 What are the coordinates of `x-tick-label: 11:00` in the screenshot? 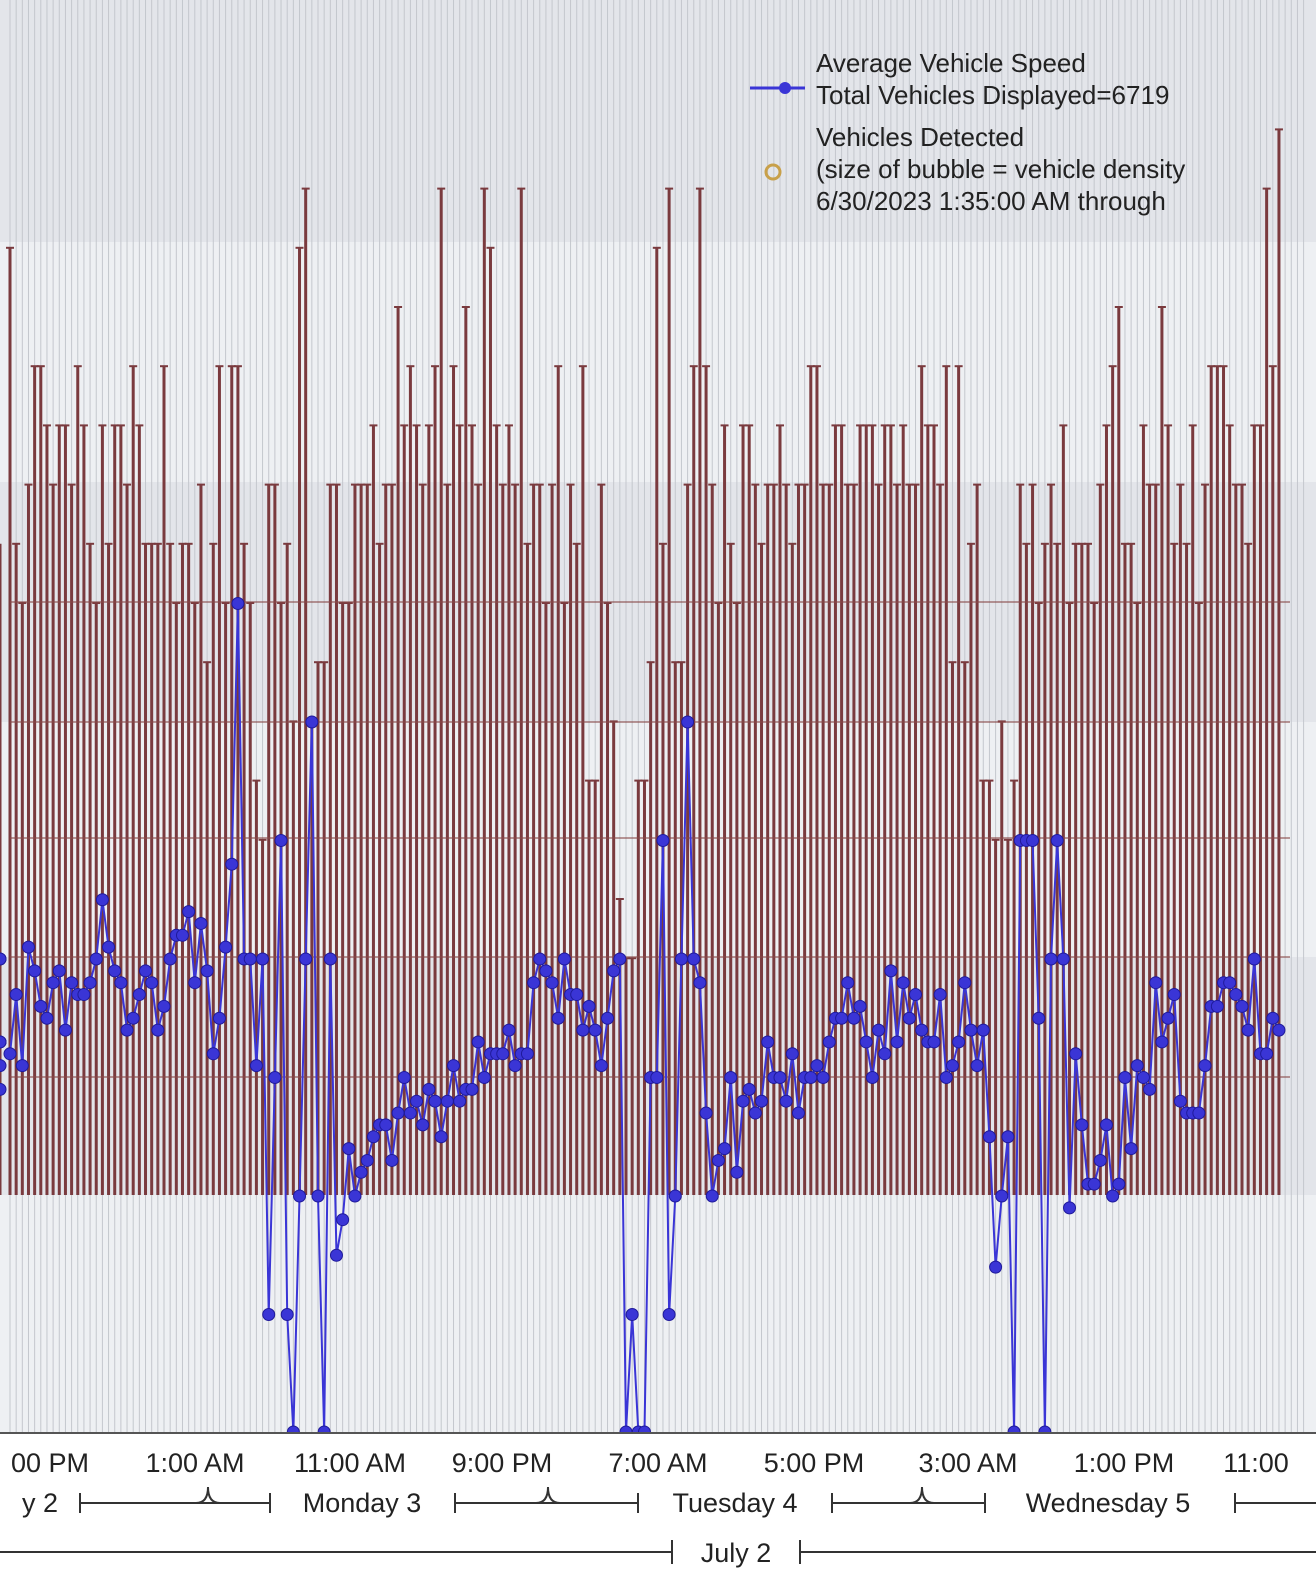 It's located at (1256, 1463).